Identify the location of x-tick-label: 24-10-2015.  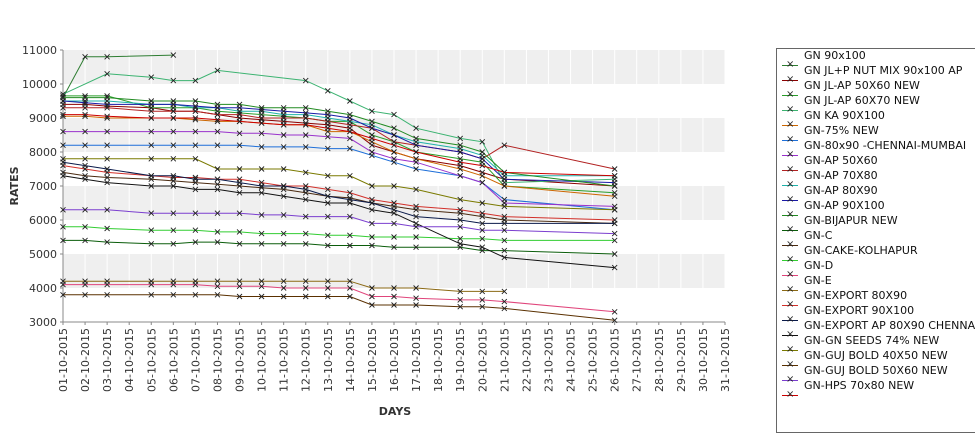
(571, 360).